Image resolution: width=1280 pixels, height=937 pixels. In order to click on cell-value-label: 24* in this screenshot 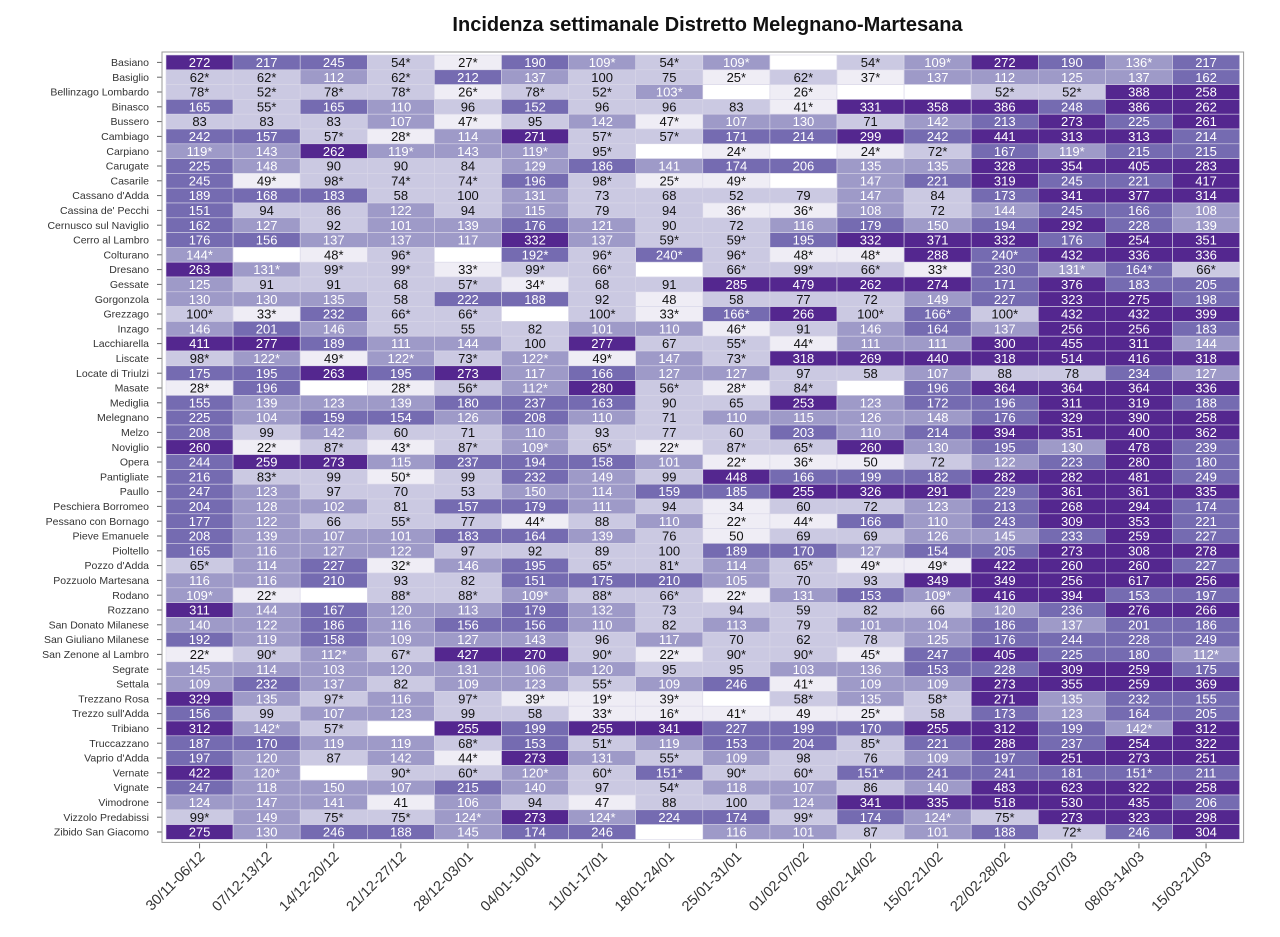, I will do `click(871, 151)`.